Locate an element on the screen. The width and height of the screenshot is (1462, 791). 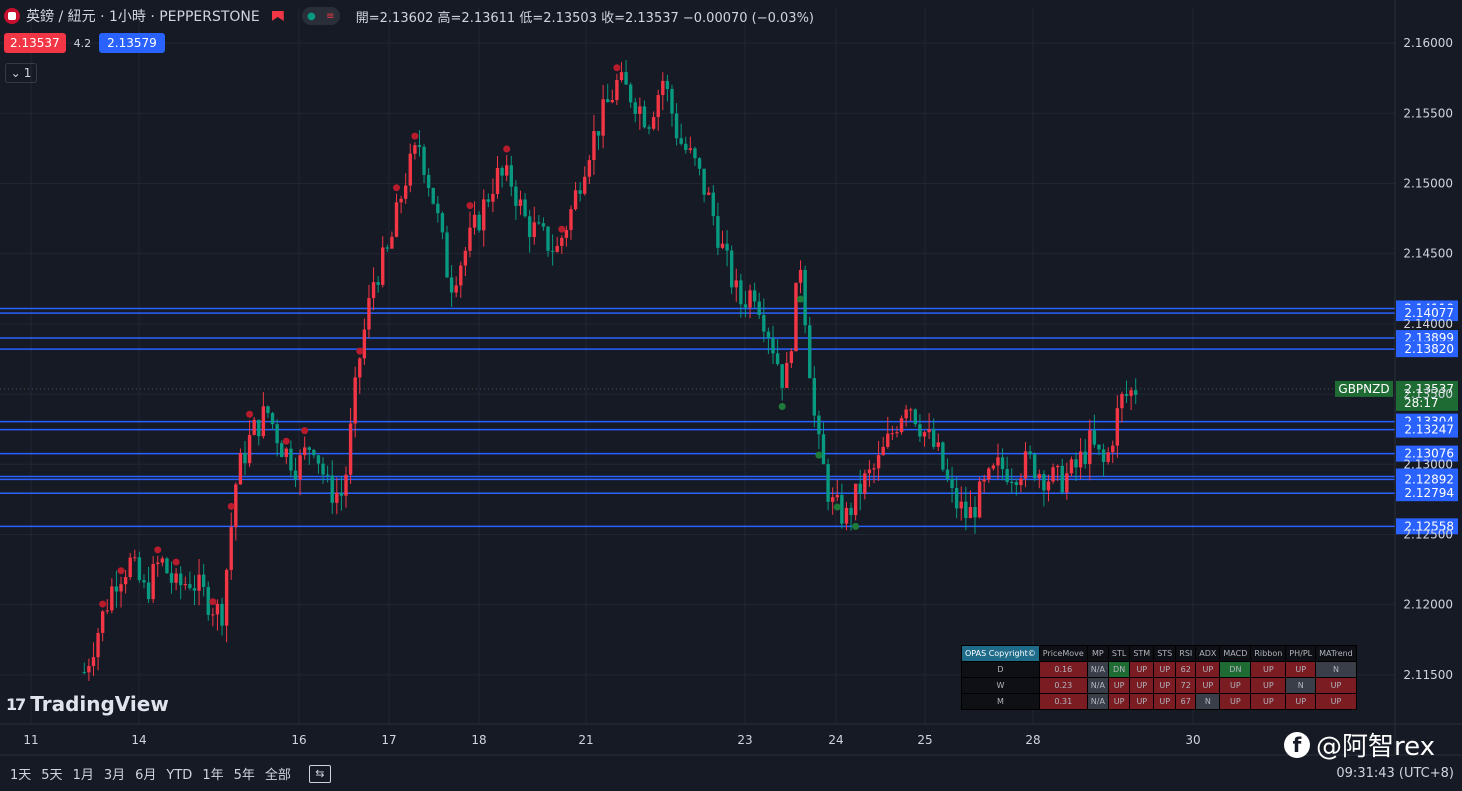
status-toggle: ● ≡ is located at coordinates (320, 16).